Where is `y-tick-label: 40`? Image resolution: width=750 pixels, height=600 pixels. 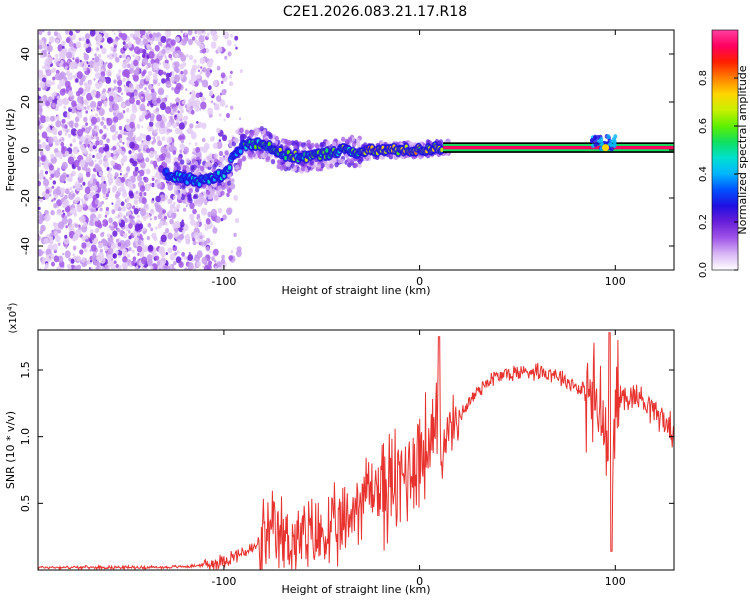 y-tick-label: 40 is located at coordinates (25, 54).